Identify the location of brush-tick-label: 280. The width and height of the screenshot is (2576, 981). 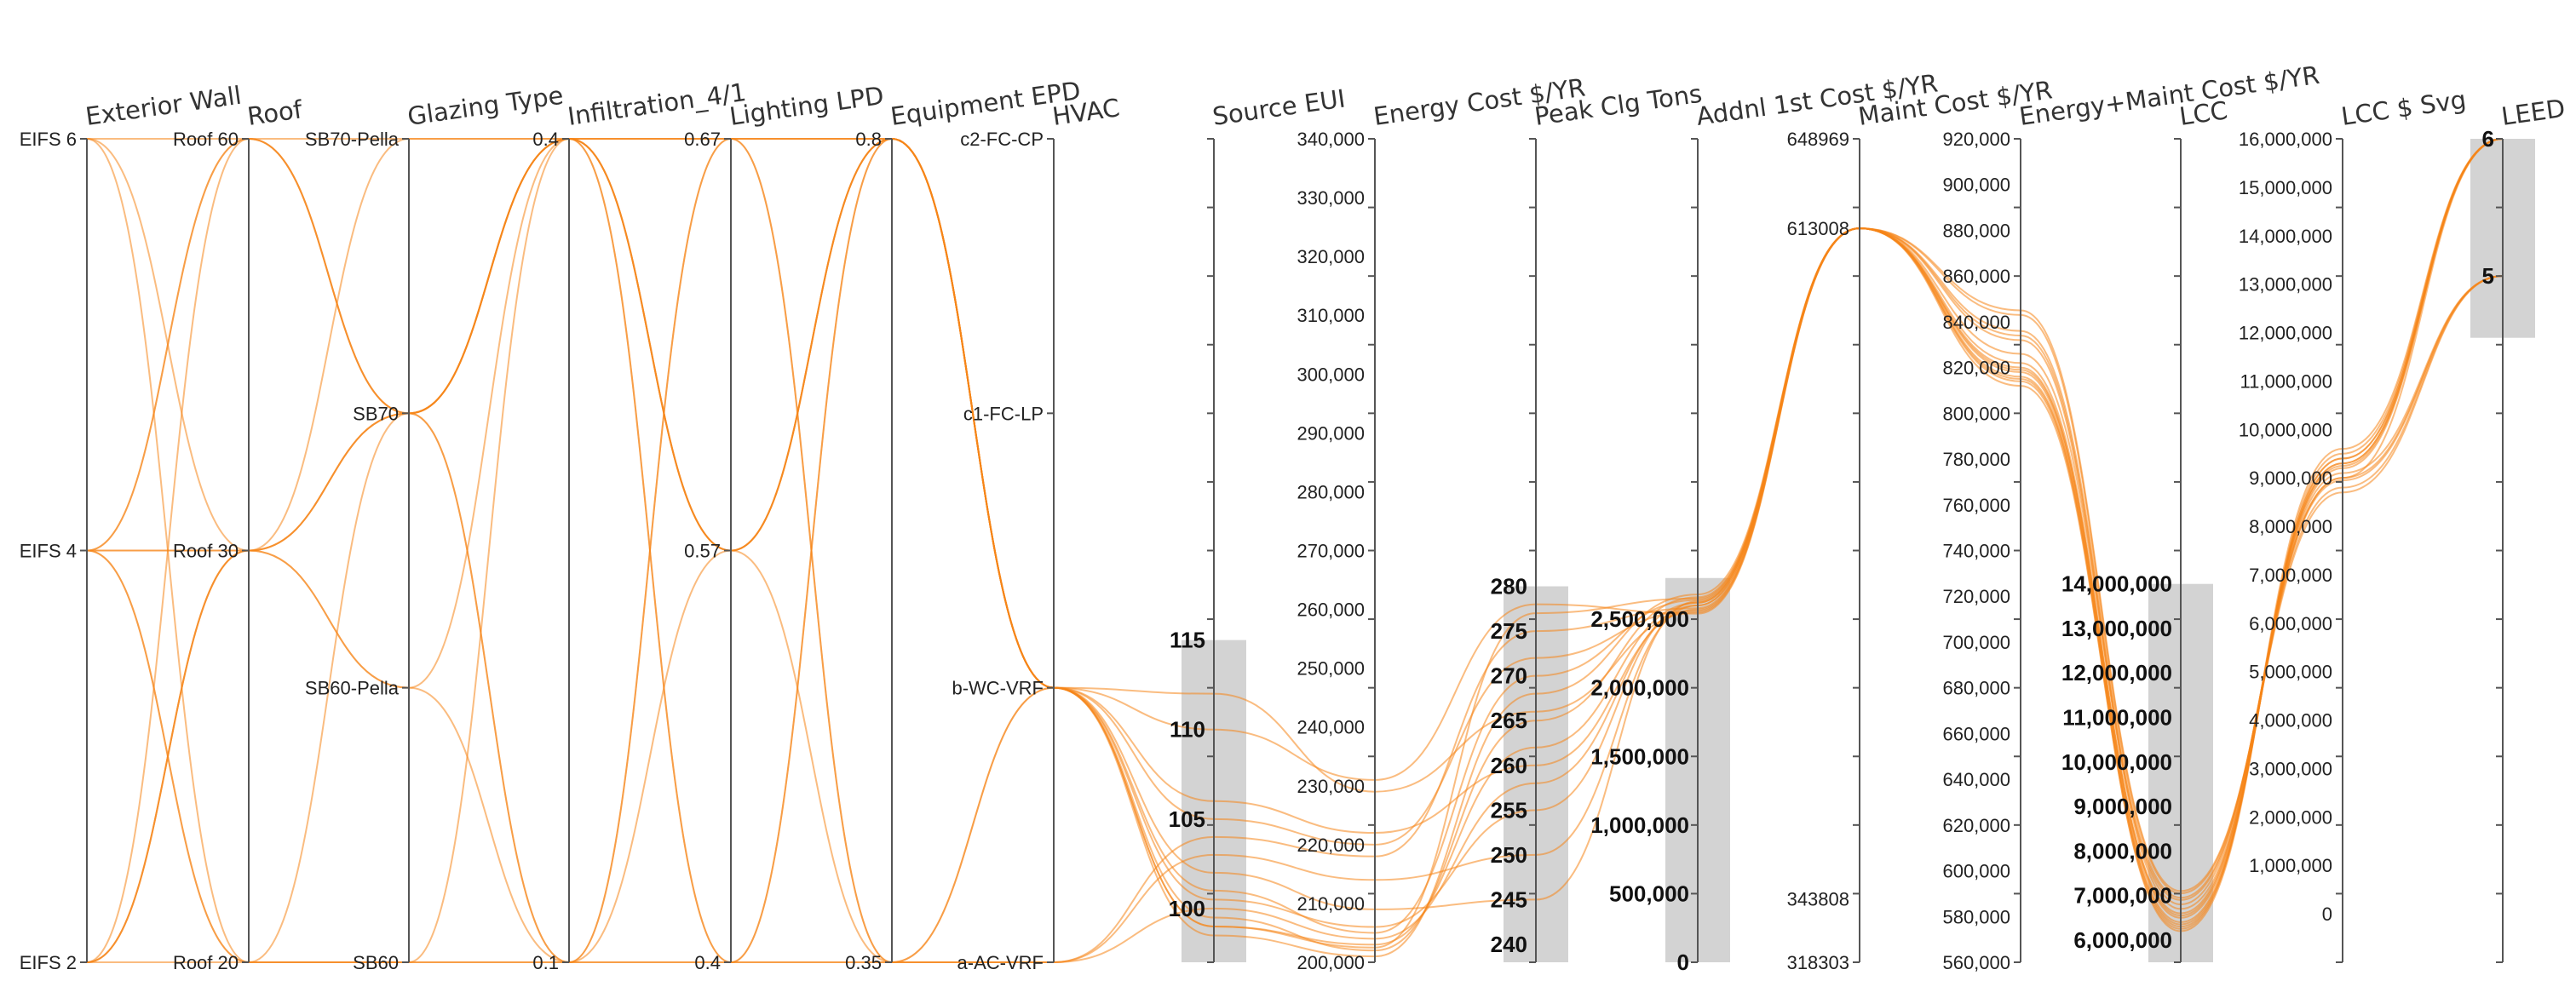
(1509, 587).